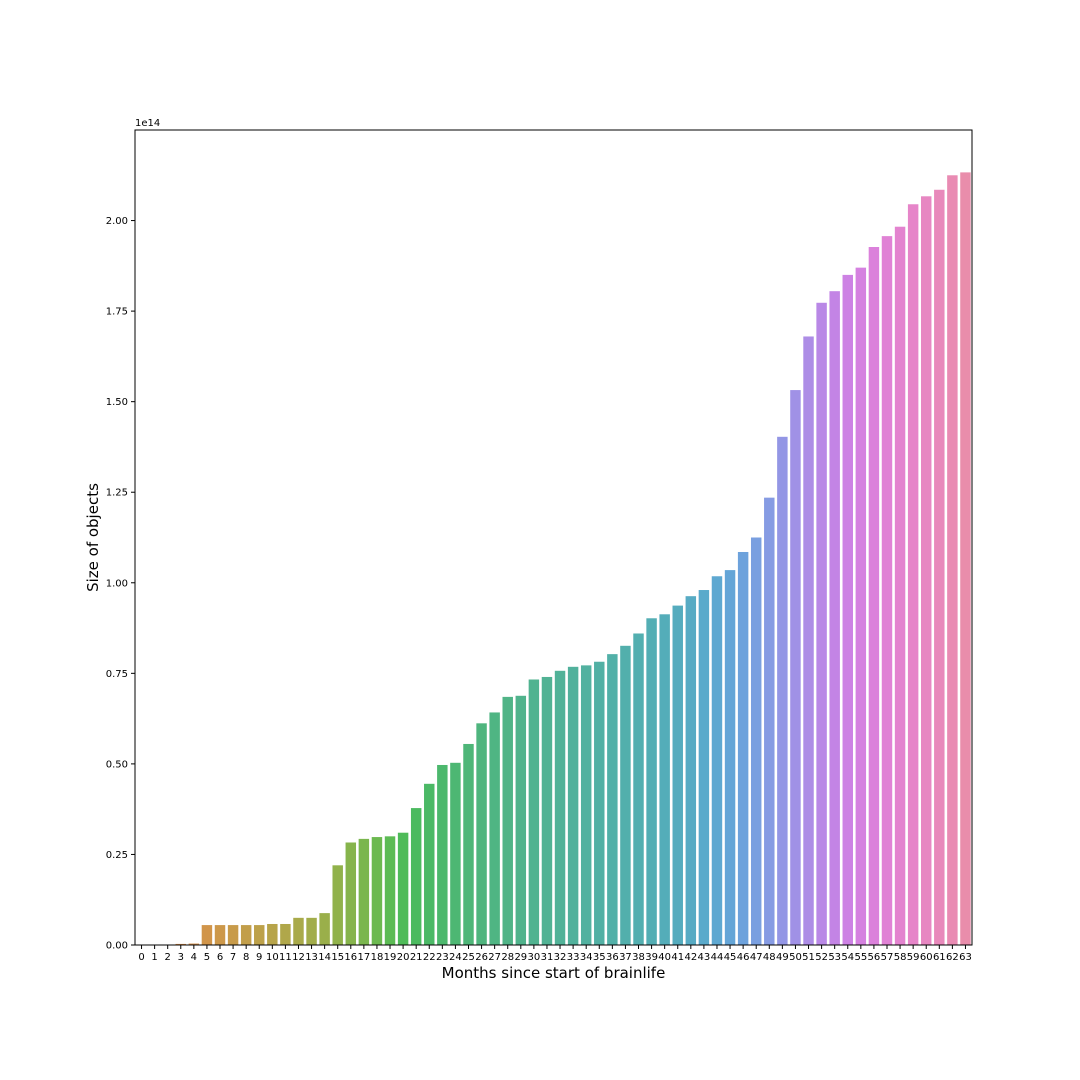 Image resolution: width=1080 pixels, height=1080 pixels. What do you see at coordinates (455, 957) in the screenshot?
I see `x-tick-label: 24` at bounding box center [455, 957].